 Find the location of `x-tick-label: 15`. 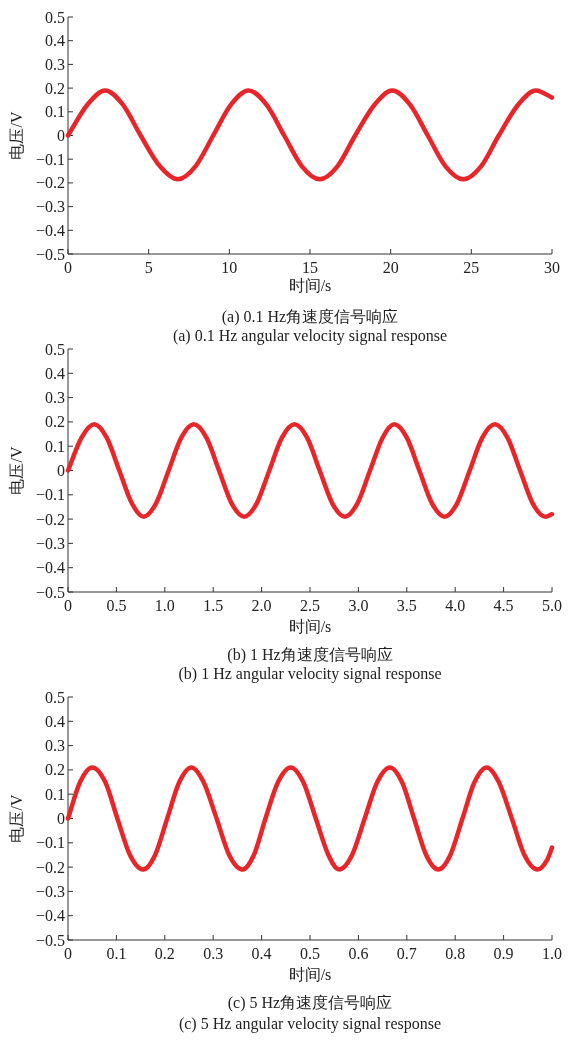

x-tick-label: 15 is located at coordinates (310, 267).